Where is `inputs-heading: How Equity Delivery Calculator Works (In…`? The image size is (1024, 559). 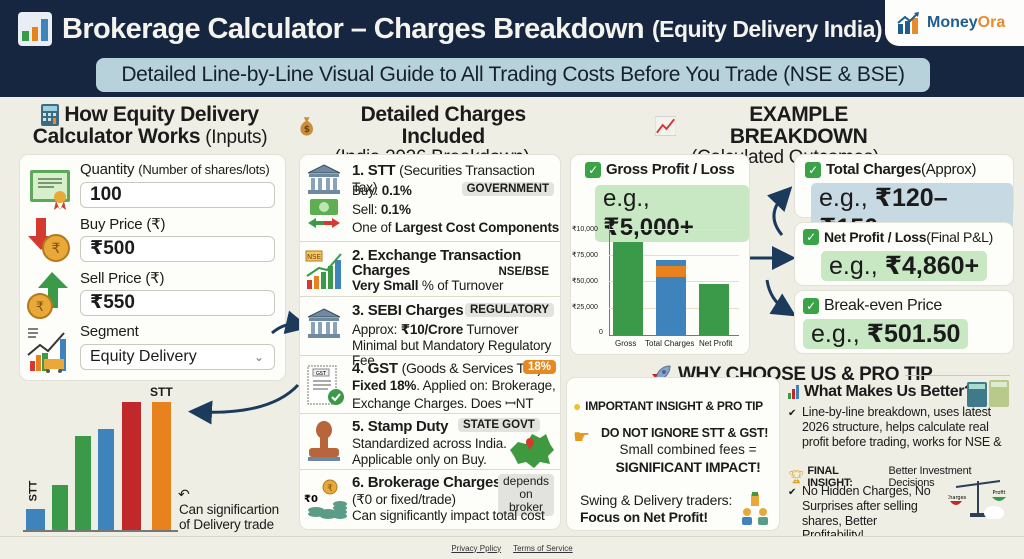
inputs-heading: How Equity Delivery Calculator Works (In… is located at coordinates (150, 126).